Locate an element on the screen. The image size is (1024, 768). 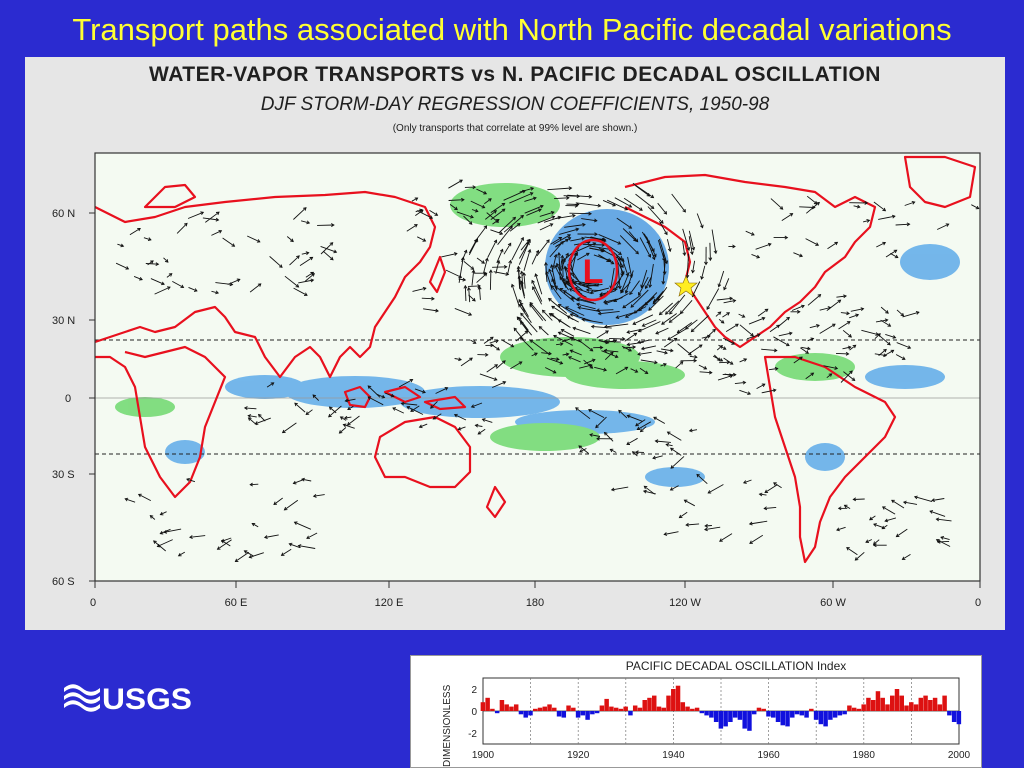
usgs-logo-text: USGS is located at coordinates (147, 698).